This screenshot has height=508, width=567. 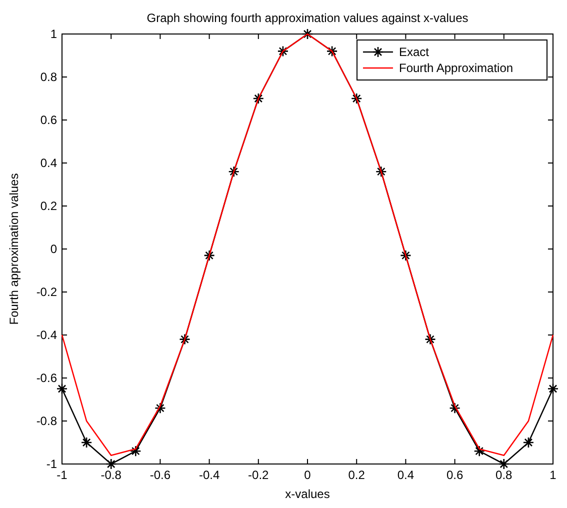 What do you see at coordinates (47, 421) in the screenshot?
I see `y-tick-label: -0.8` at bounding box center [47, 421].